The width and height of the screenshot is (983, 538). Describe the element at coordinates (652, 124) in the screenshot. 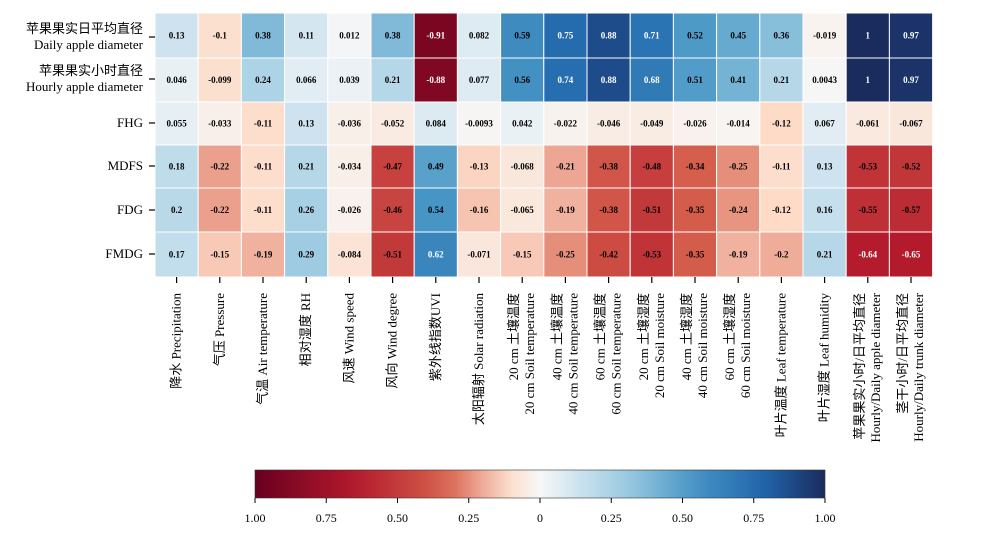

I see `cell-value: -0.049` at that location.